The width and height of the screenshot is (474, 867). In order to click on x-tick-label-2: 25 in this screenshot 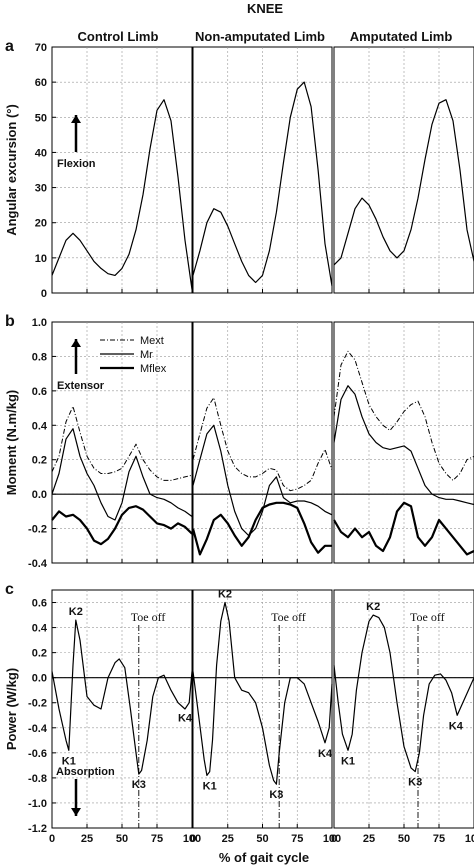, I will do `click(369, 839)`.